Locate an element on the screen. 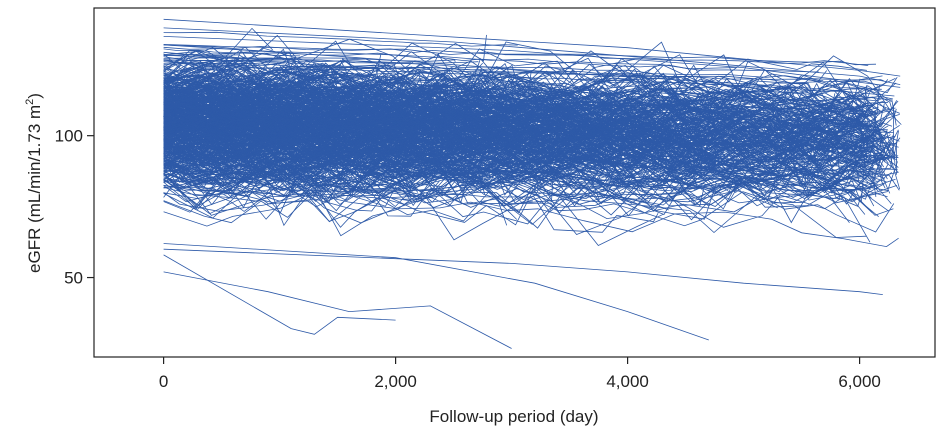  x-axis-title: Follow-up period (day) is located at coordinates (513, 416).